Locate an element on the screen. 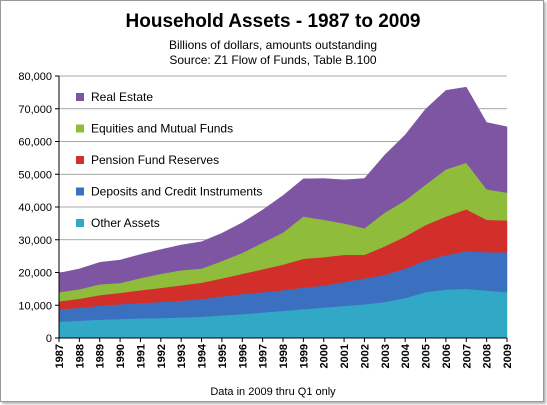 The height and width of the screenshot is (405, 547). x-tick-label: 1991 is located at coordinates (141, 356).